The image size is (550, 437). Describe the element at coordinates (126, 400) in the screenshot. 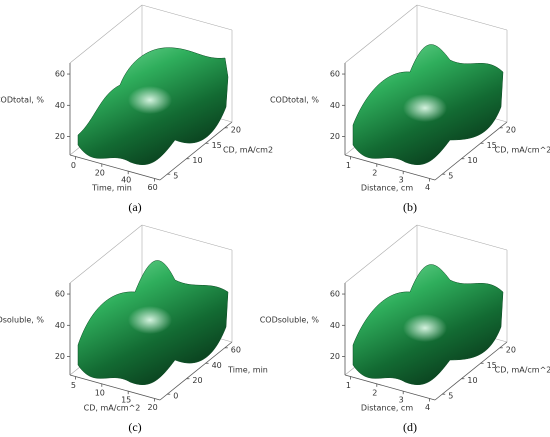

I see `x-tick-label: 15` at that location.